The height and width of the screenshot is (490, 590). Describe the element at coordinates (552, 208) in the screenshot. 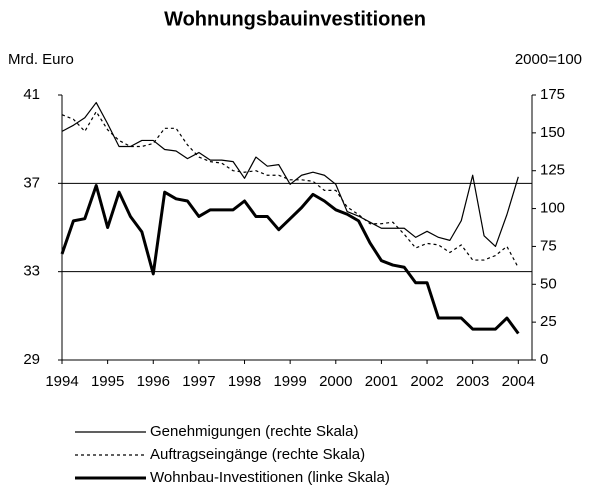

I see `y2-tick-label: 100` at that location.